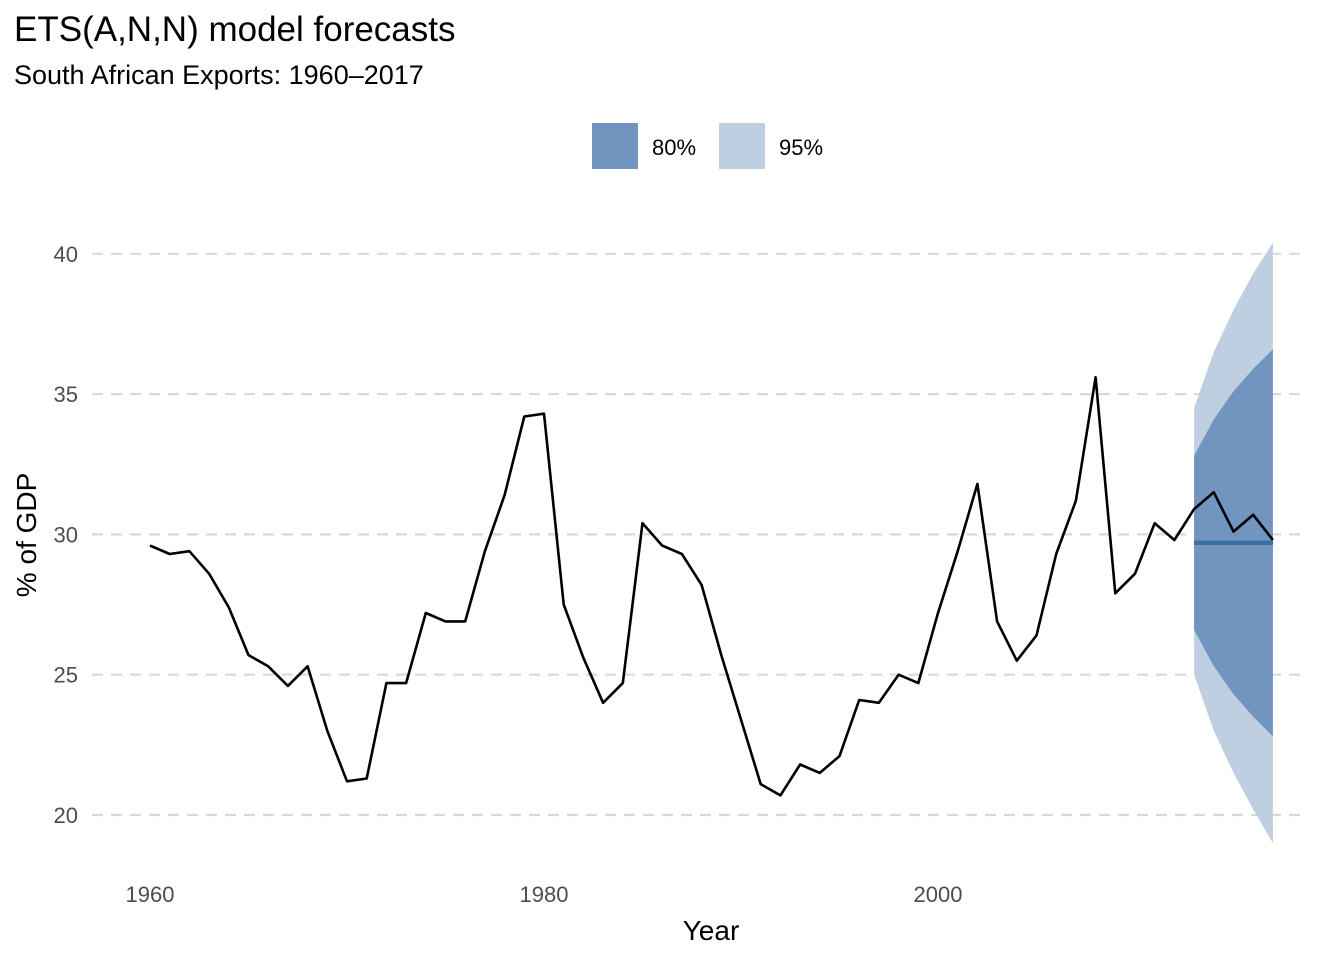  I want to click on x-tick-label-1980: 1980, so click(544, 894).